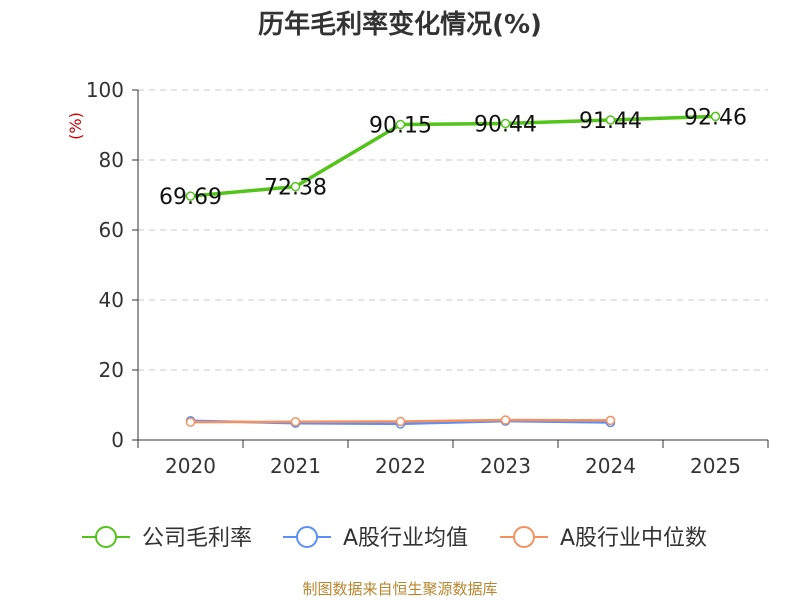 This screenshot has width=800, height=600. I want to click on legend: 公司毛利率 A股行业均值 A股行业中位数, so click(394, 538).